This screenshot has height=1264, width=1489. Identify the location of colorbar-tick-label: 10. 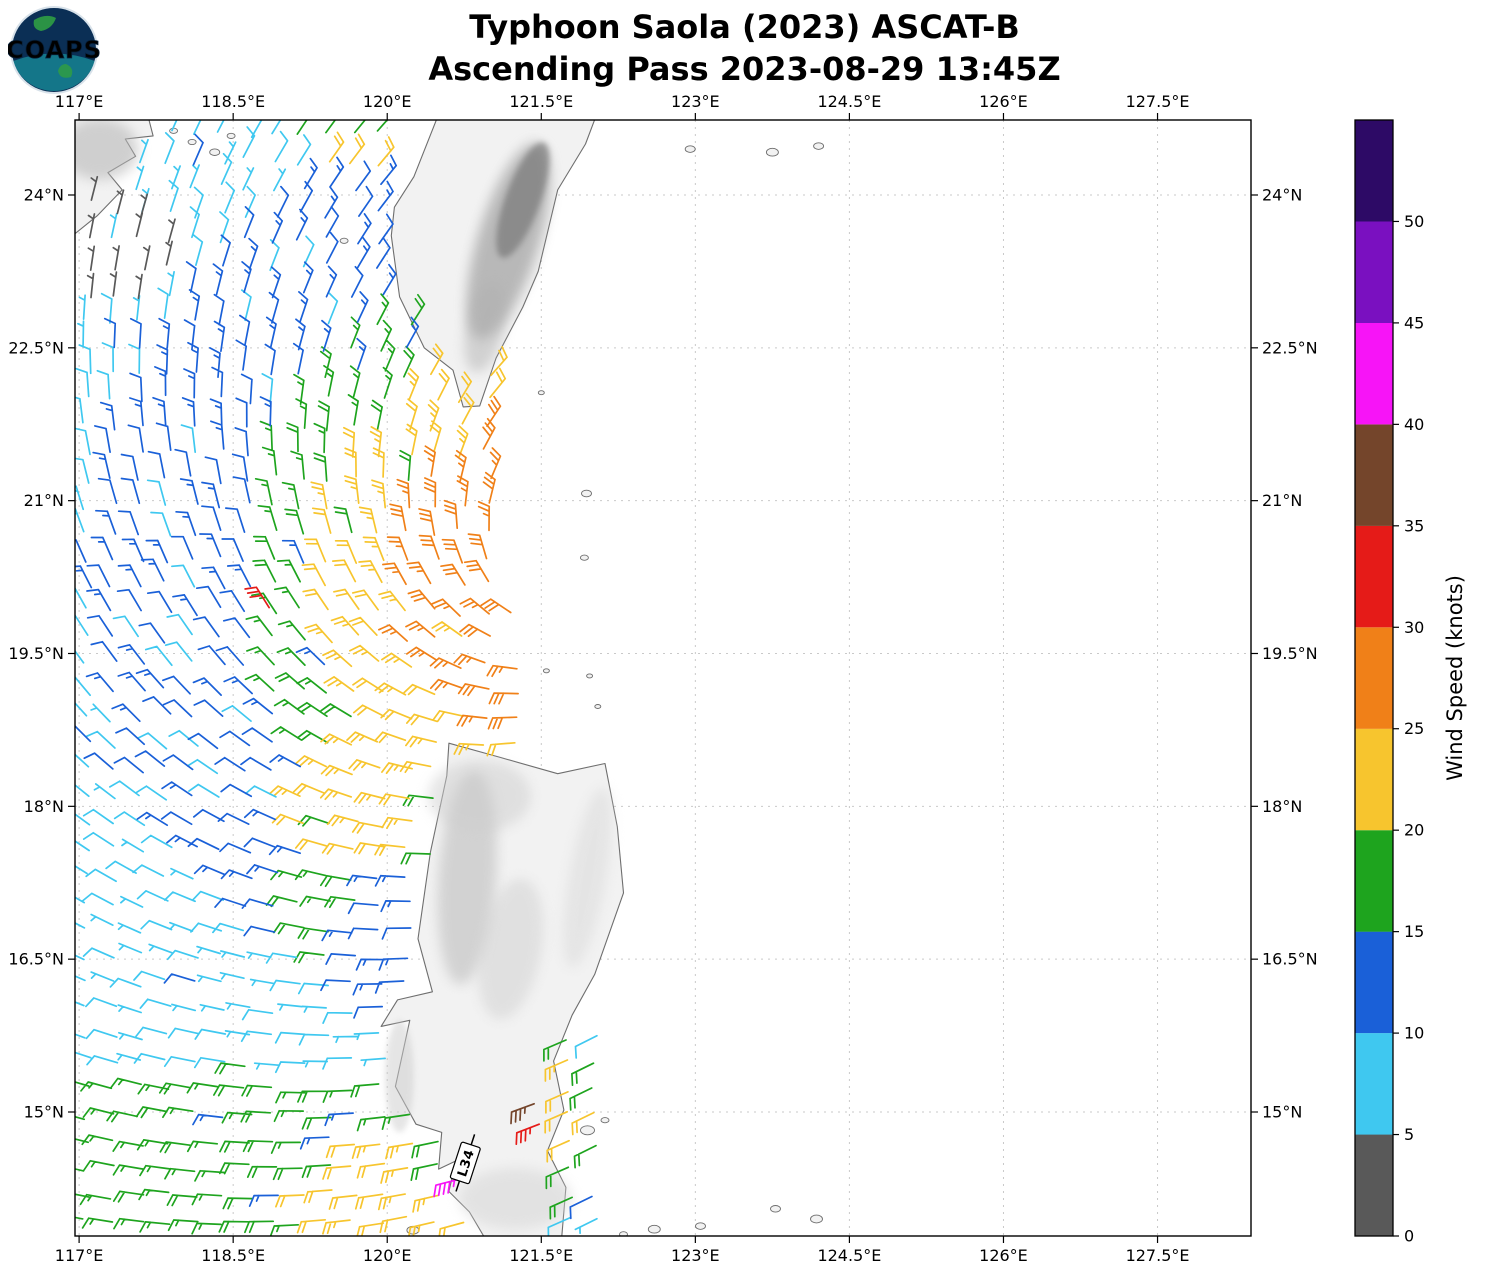
(1414, 1033).